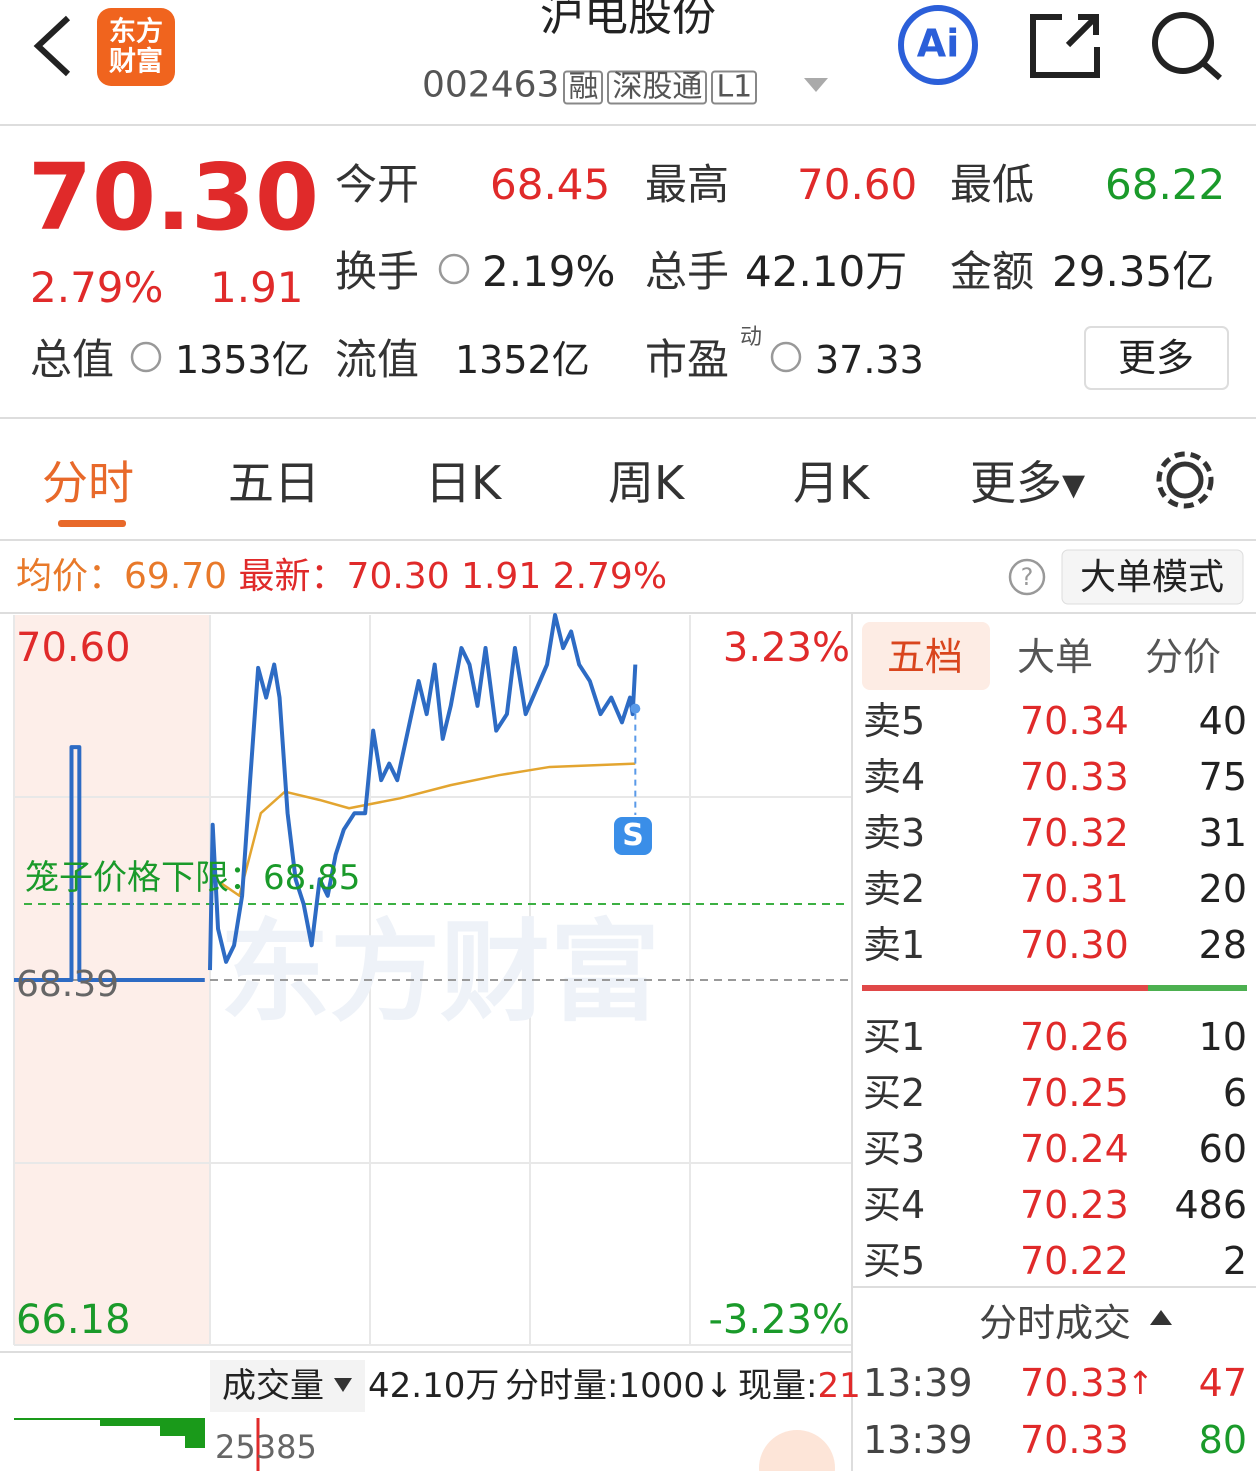  What do you see at coordinates (1222, 889) in the screenshot?
I see `book-volume: 20` at bounding box center [1222, 889].